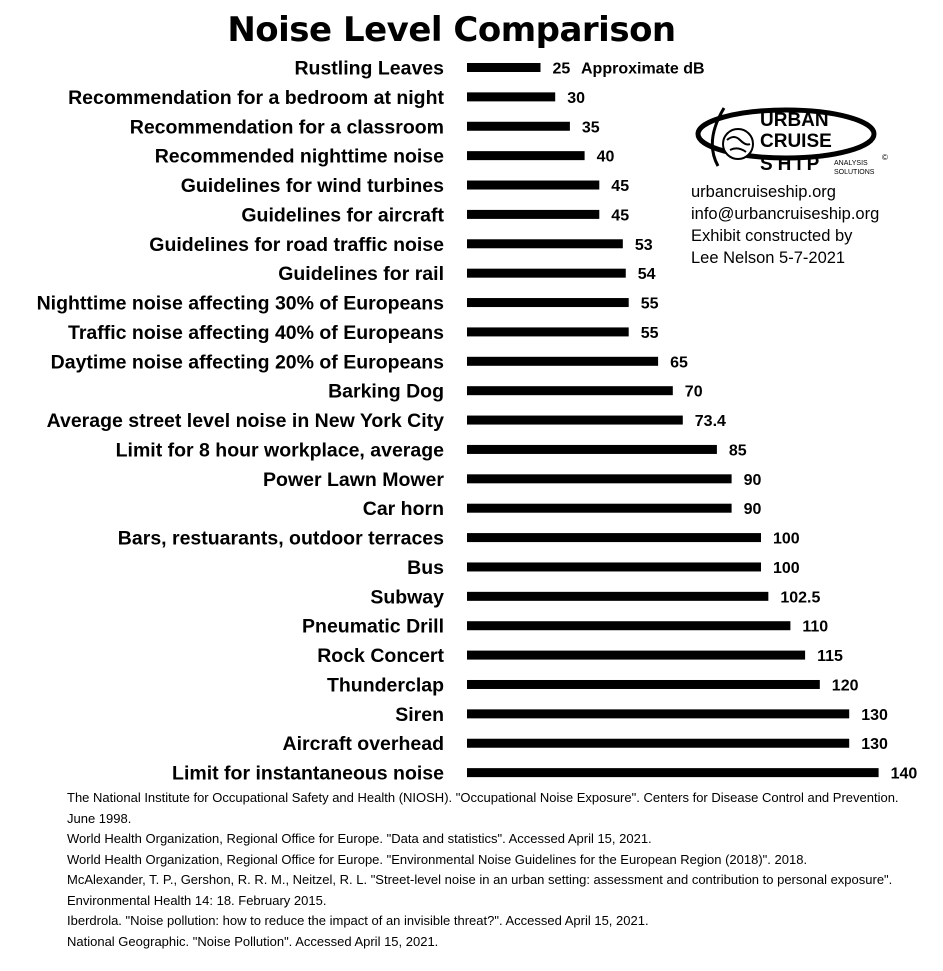 The height and width of the screenshot is (971, 943). What do you see at coordinates (694, 392) in the screenshot?
I see `value-label: 70` at bounding box center [694, 392].